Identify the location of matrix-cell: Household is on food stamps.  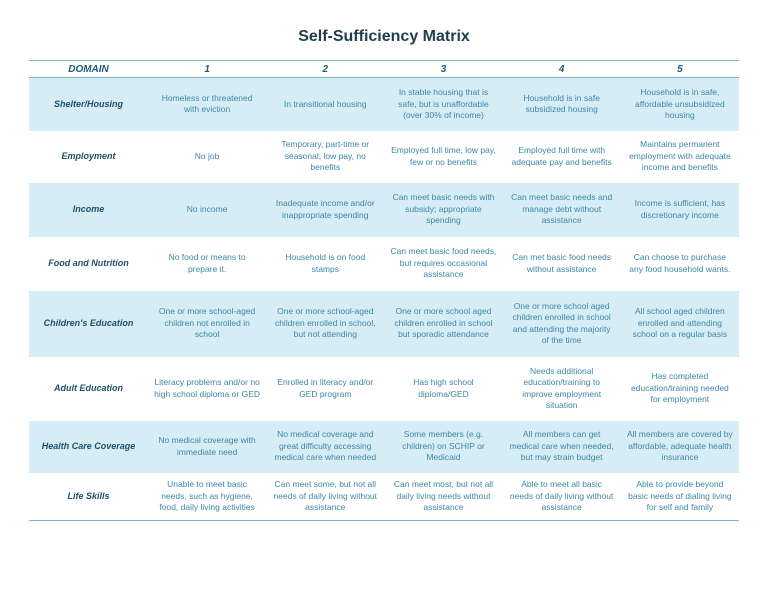
(325, 263).